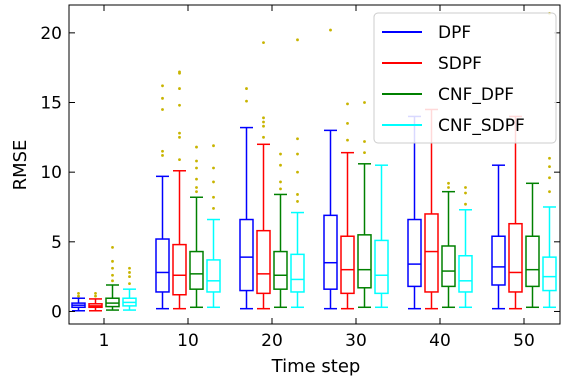  I want to click on legend-label: SDPF, so click(460, 64).